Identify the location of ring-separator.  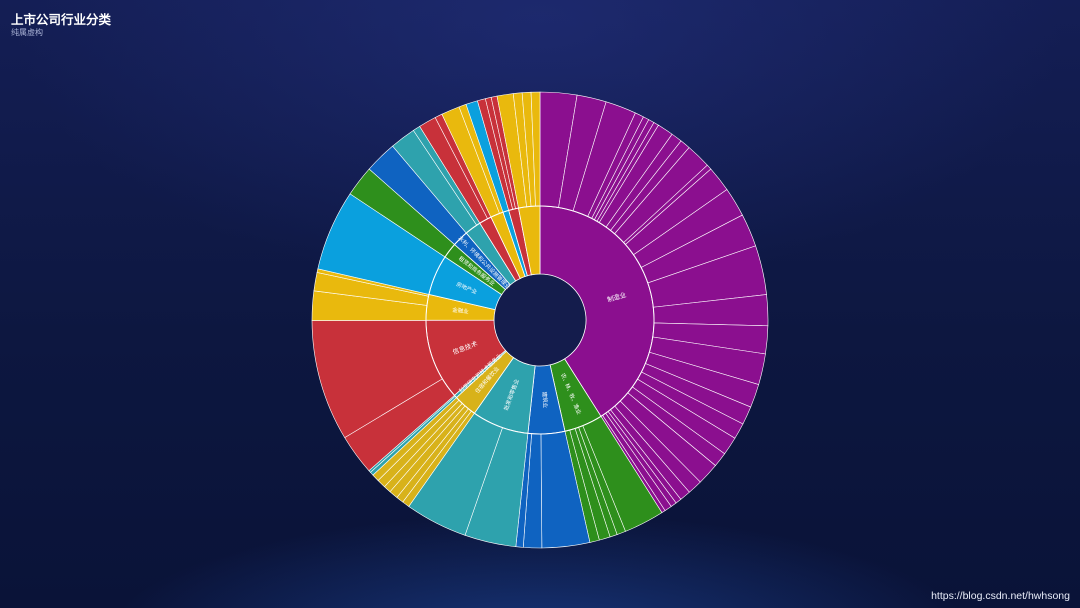
(540, 320).